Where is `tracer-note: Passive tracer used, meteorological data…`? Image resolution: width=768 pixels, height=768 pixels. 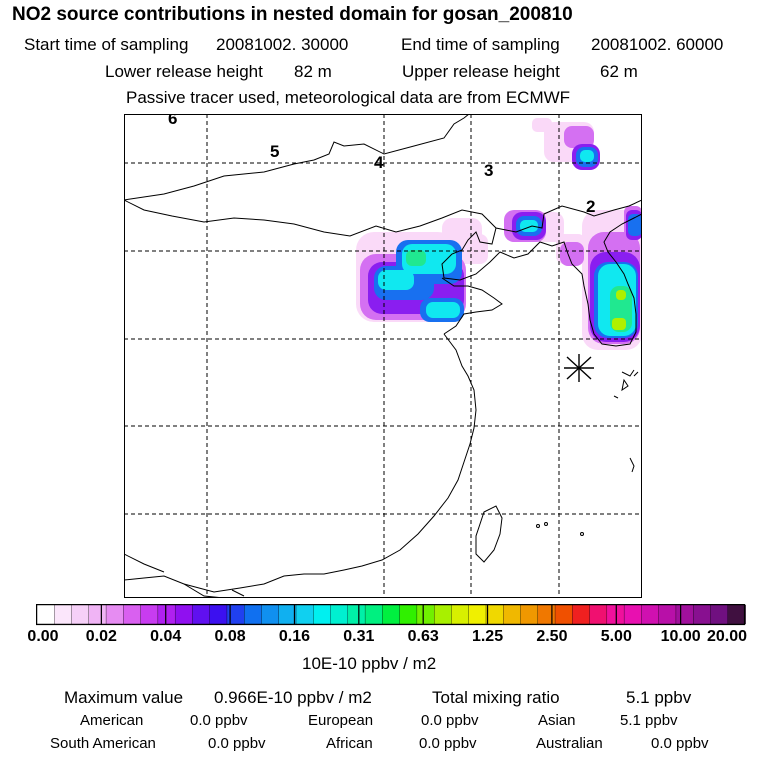 tracer-note: Passive tracer used, meteorological data… is located at coordinates (348, 97).